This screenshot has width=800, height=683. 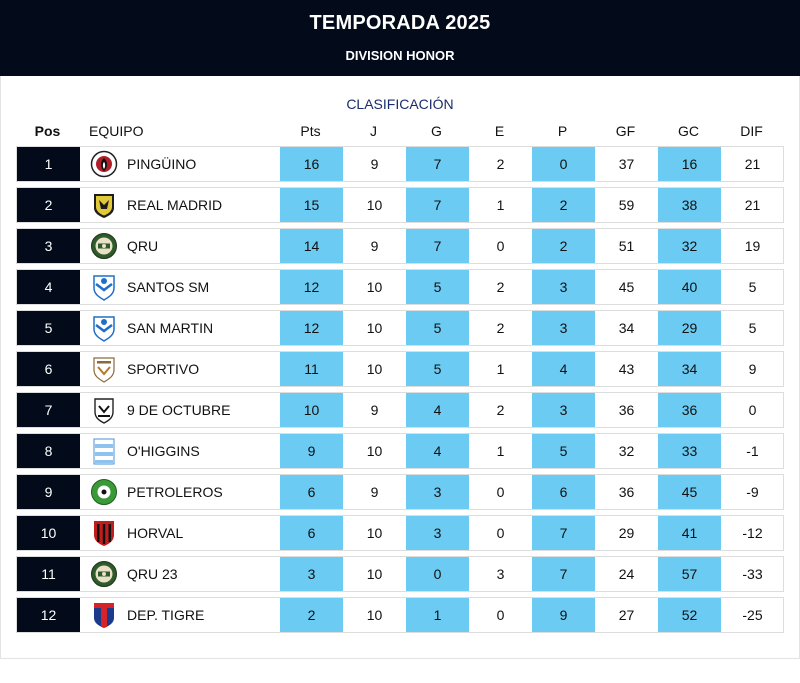 I want to click on team-name: PINGÜINO, so click(x=162, y=164).